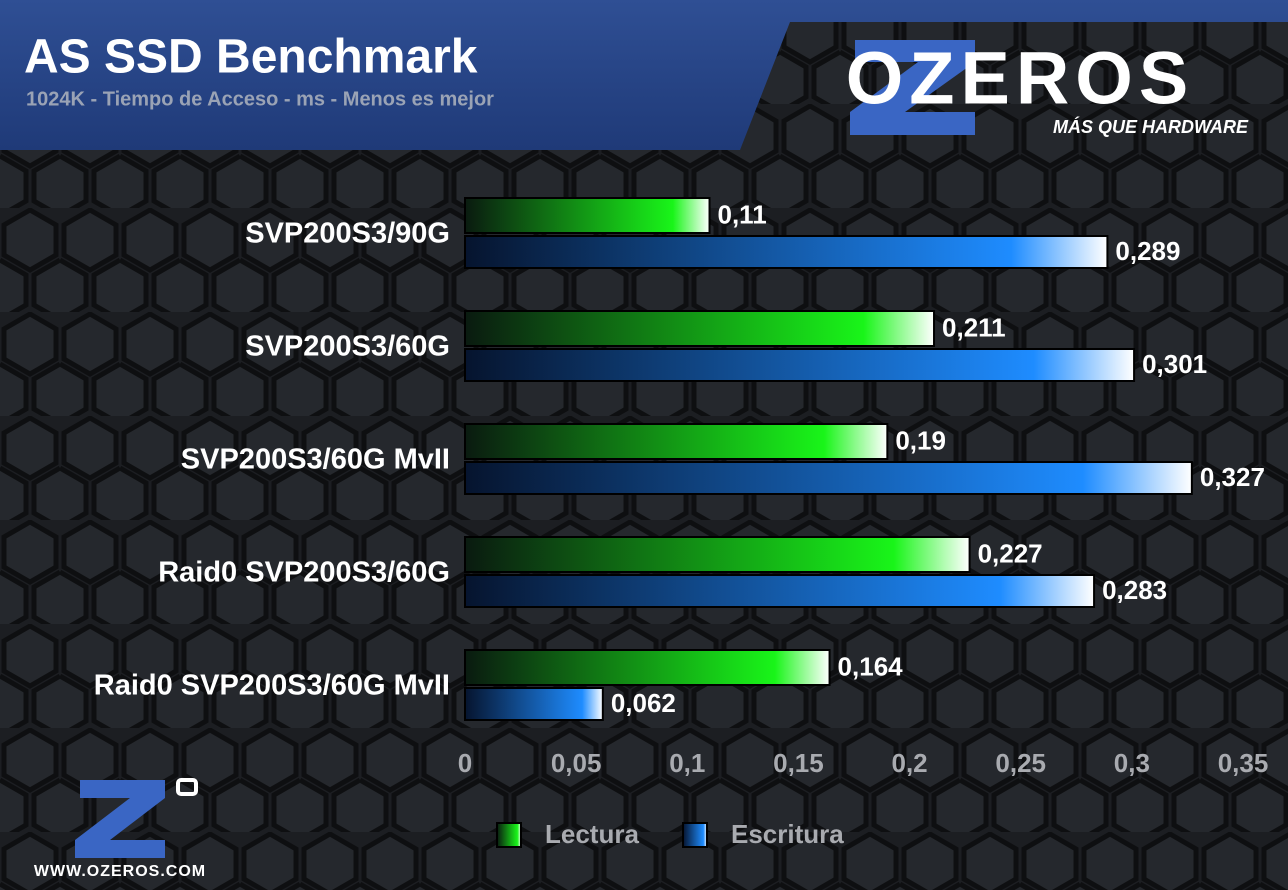 This screenshot has width=1288, height=890. Describe the element at coordinates (1151, 126) in the screenshot. I see `logo-tagline: MÁS QUE HARDWARE` at that location.